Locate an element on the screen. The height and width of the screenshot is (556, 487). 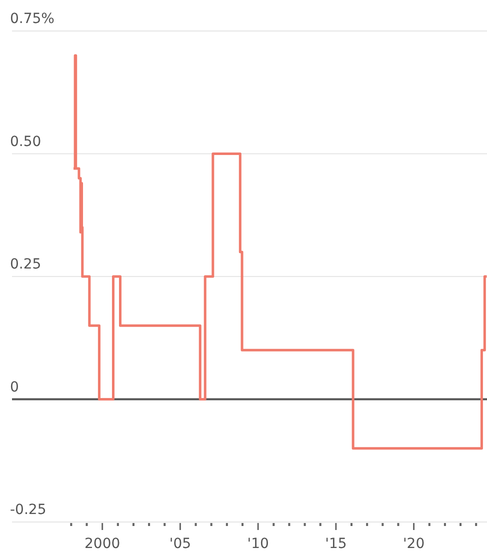
y-tick-label: 0.75% is located at coordinates (32, 19).